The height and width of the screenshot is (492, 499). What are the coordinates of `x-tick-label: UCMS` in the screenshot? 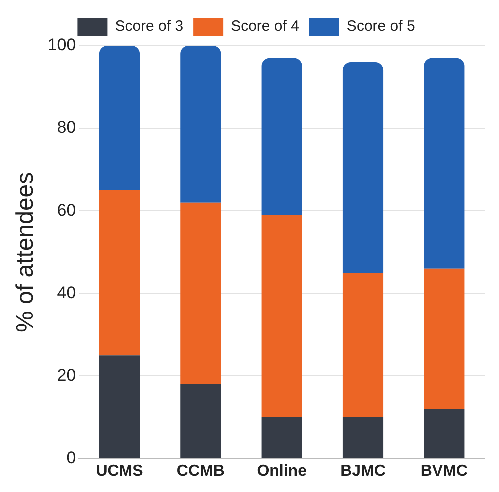 It's located at (120, 471).